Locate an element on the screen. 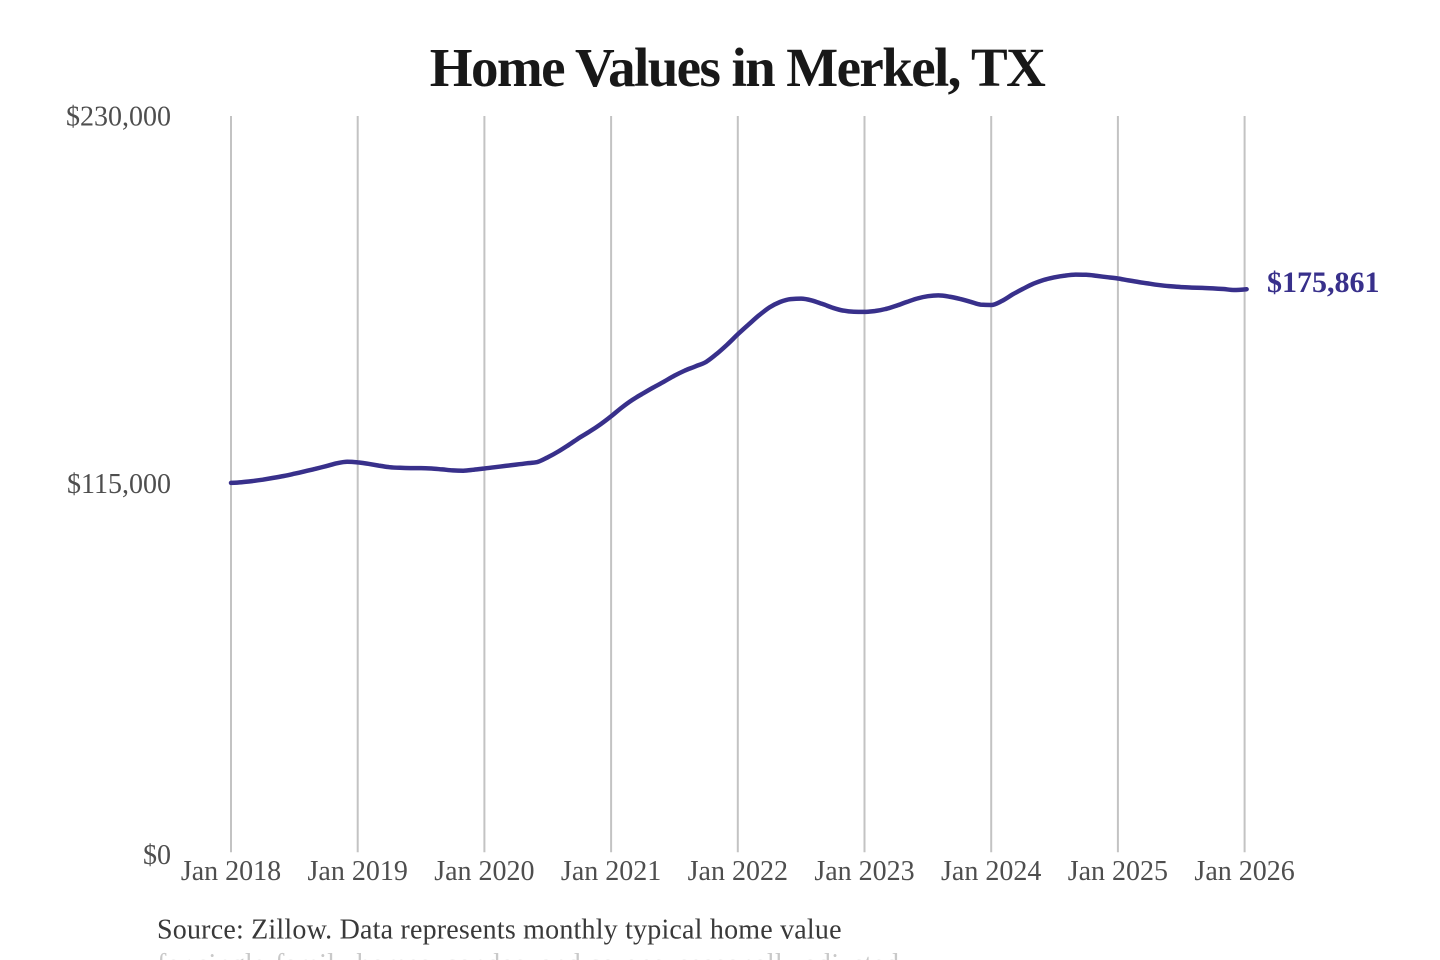 This screenshot has width=1440, height=960. svg-text: Jan 2020 is located at coordinates (484, 871).